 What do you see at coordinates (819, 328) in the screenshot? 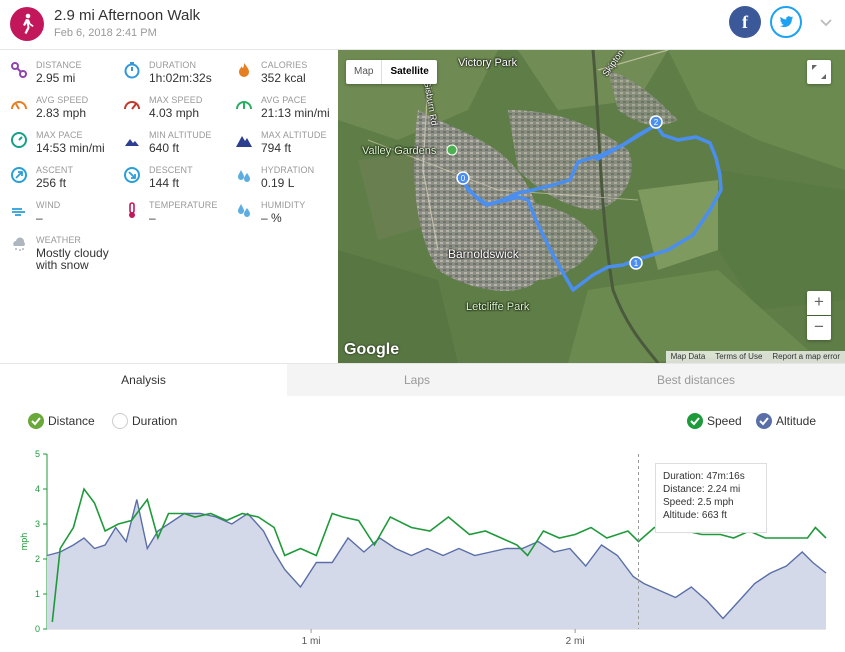
I see `zoom-out-button: −` at bounding box center [819, 328].